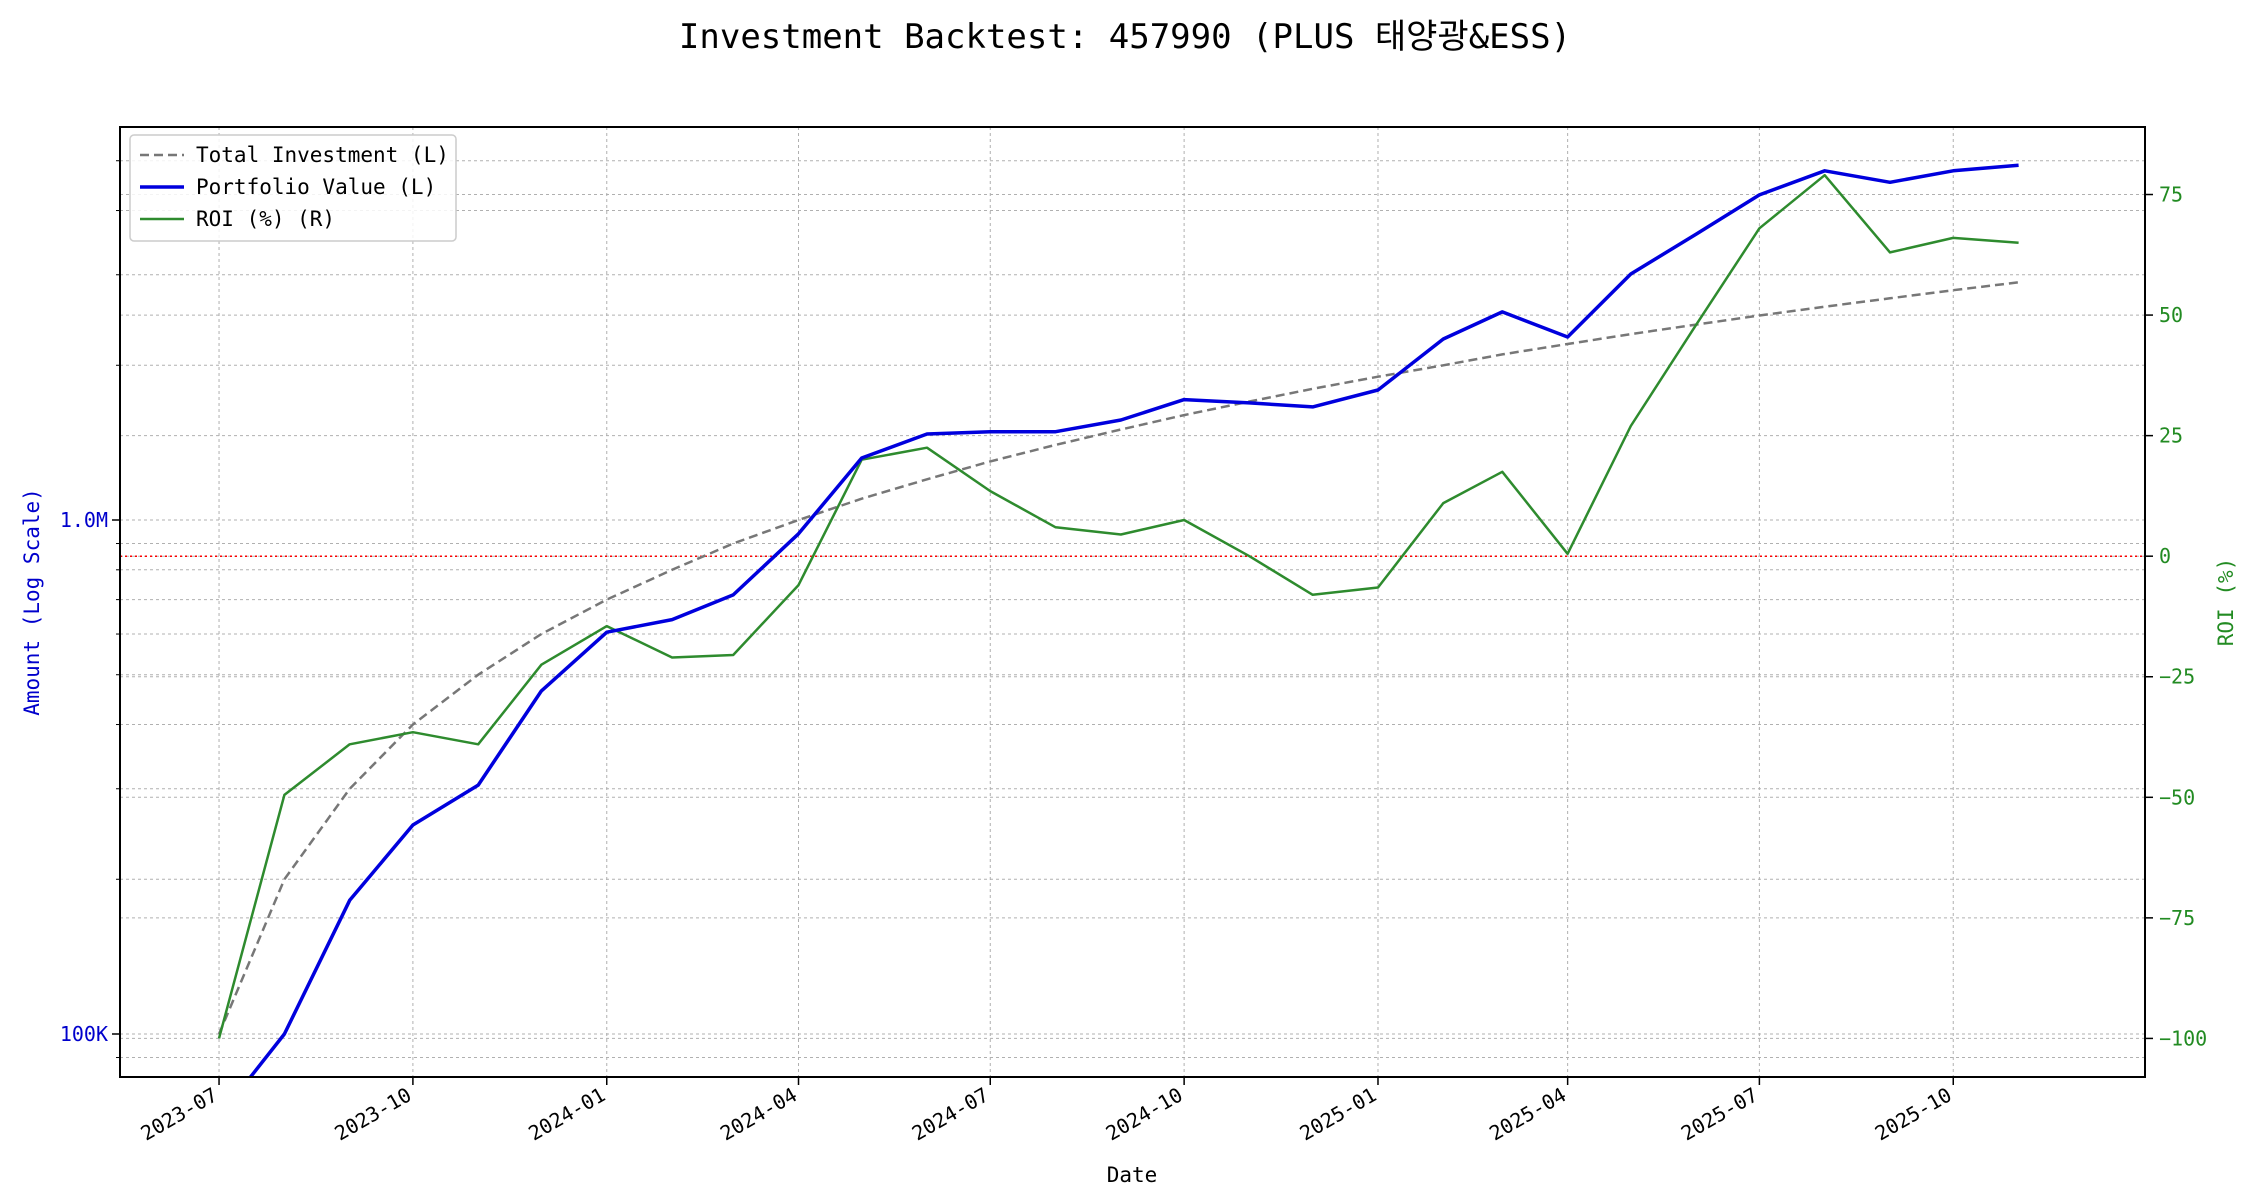 The width and height of the screenshot is (2250, 1200). What do you see at coordinates (2177, 797) in the screenshot?
I see `y-right-tick-label: −50` at bounding box center [2177, 797].